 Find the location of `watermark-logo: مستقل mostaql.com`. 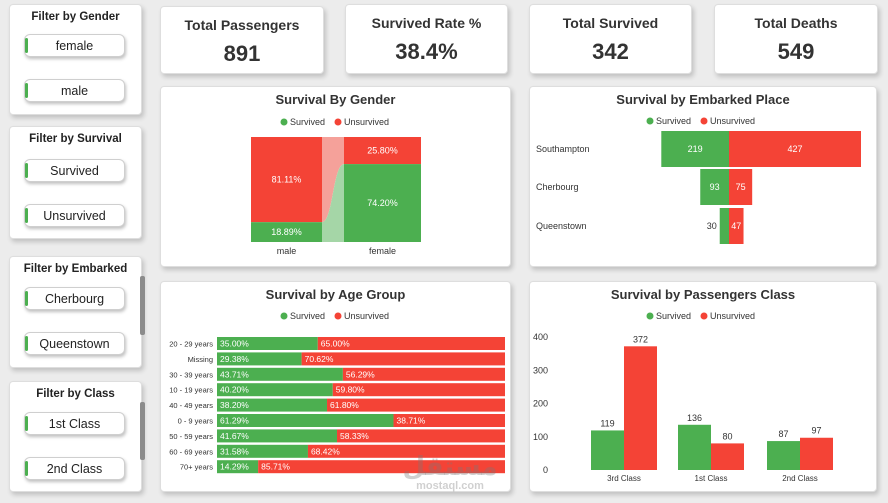

watermark-logo: مستقل mostaql.com is located at coordinates (450, 472).